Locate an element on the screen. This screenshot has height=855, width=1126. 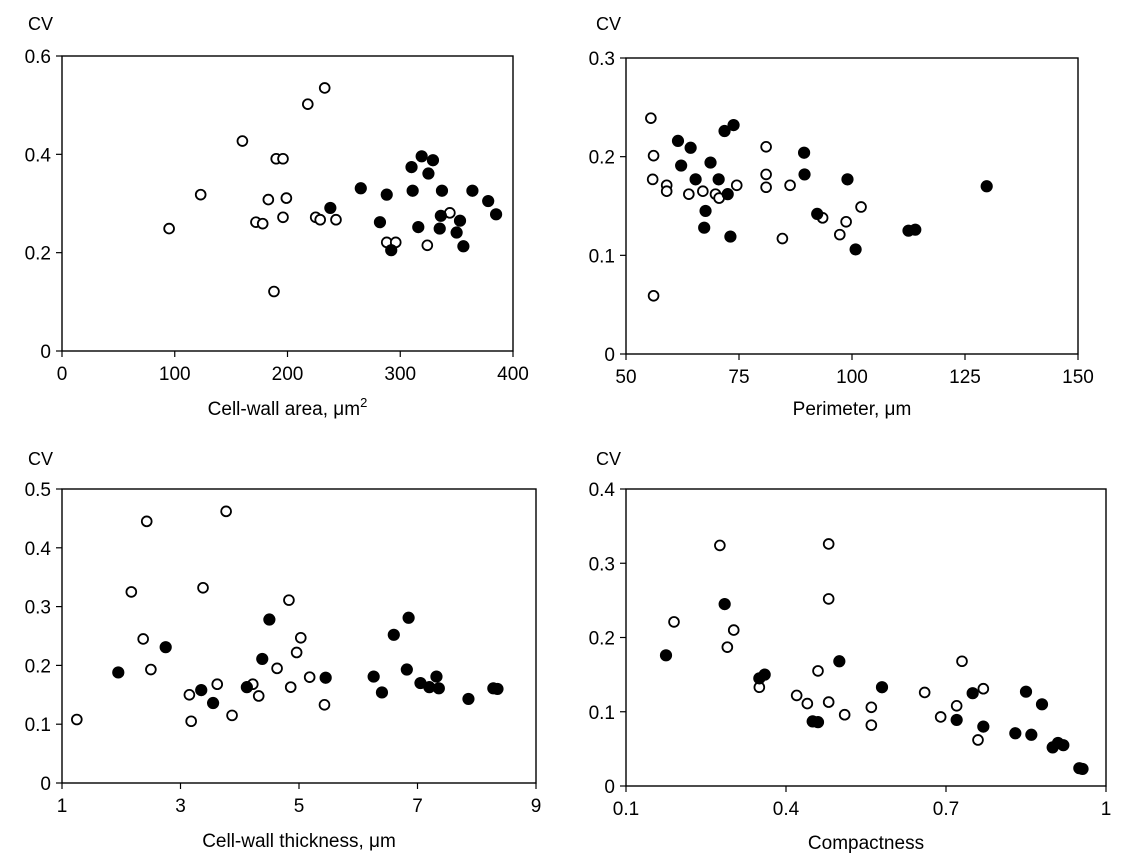
y-tick-label: 0.3 is located at coordinates (602, 564).